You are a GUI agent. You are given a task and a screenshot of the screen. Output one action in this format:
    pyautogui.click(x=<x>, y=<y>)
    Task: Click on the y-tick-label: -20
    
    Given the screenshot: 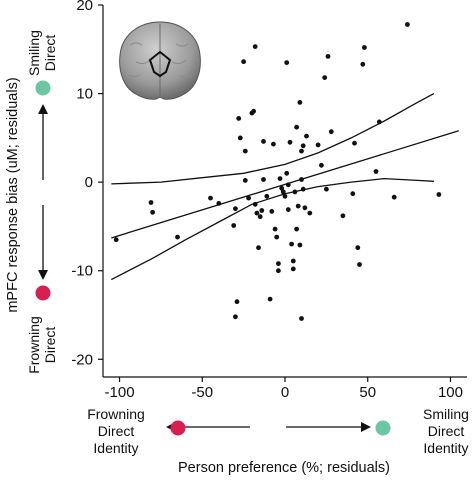 What is the action you would take?
    pyautogui.click(x=82, y=359)
    